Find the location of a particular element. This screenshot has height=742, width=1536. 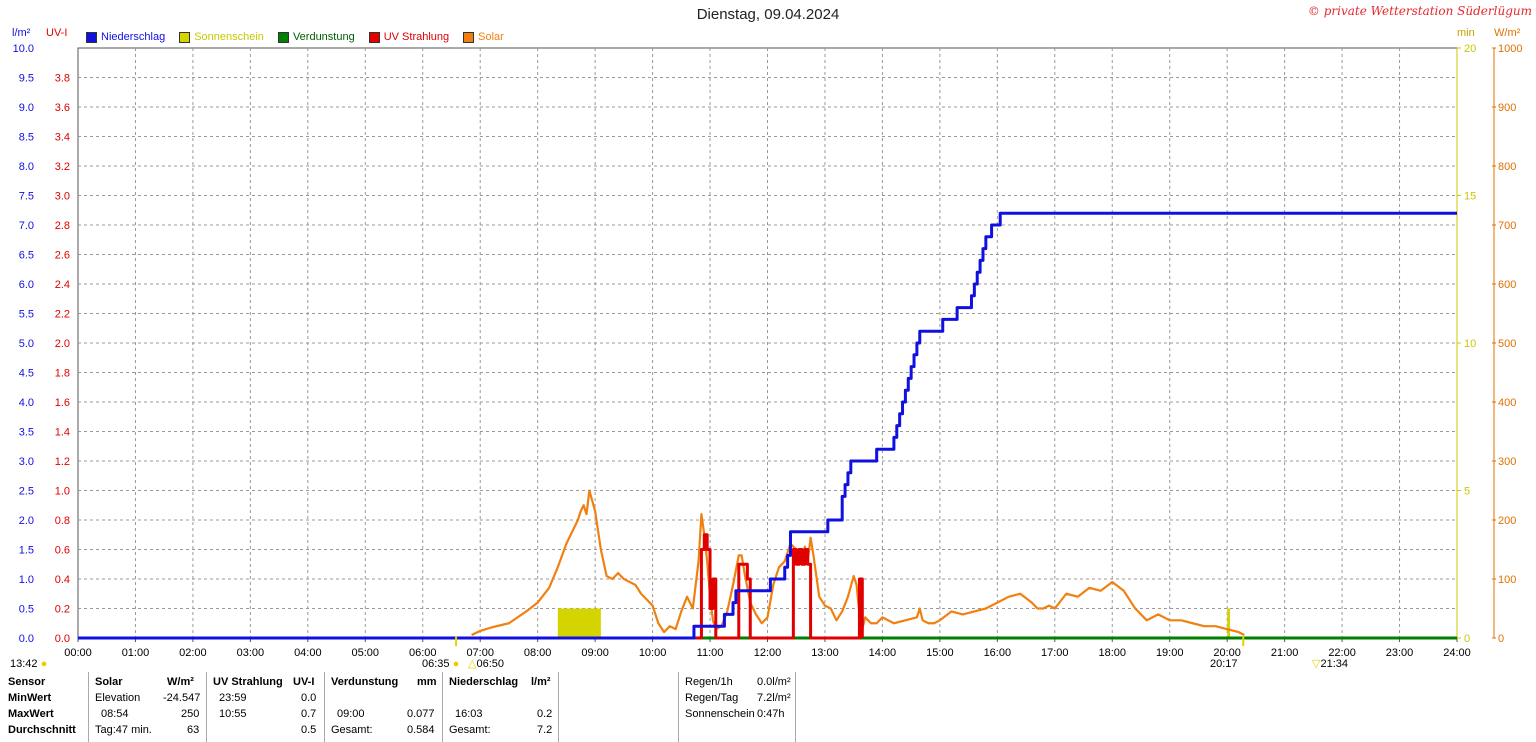

civil-dawn-marker: △06:50 is located at coordinates (486, 664).